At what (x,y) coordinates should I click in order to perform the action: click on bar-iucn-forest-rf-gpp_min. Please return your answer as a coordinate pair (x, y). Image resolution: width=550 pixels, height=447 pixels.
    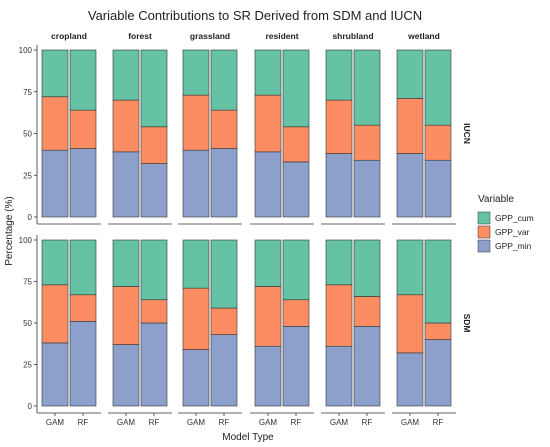
    Looking at the image, I should click on (154, 190).